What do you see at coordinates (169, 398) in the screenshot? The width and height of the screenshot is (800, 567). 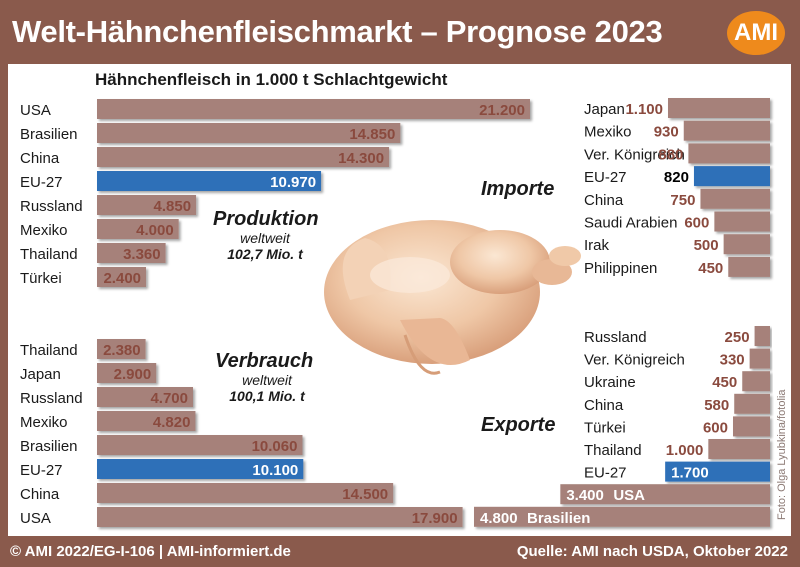 I see `consumption-russland-value: 4.700` at bounding box center [169, 398].